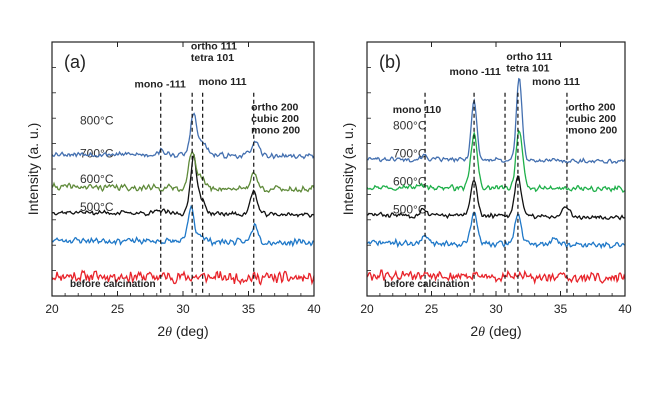 The height and width of the screenshot is (400, 662). Describe the element at coordinates (75, 62) in the screenshot. I see `panel-tag: (a)` at that location.